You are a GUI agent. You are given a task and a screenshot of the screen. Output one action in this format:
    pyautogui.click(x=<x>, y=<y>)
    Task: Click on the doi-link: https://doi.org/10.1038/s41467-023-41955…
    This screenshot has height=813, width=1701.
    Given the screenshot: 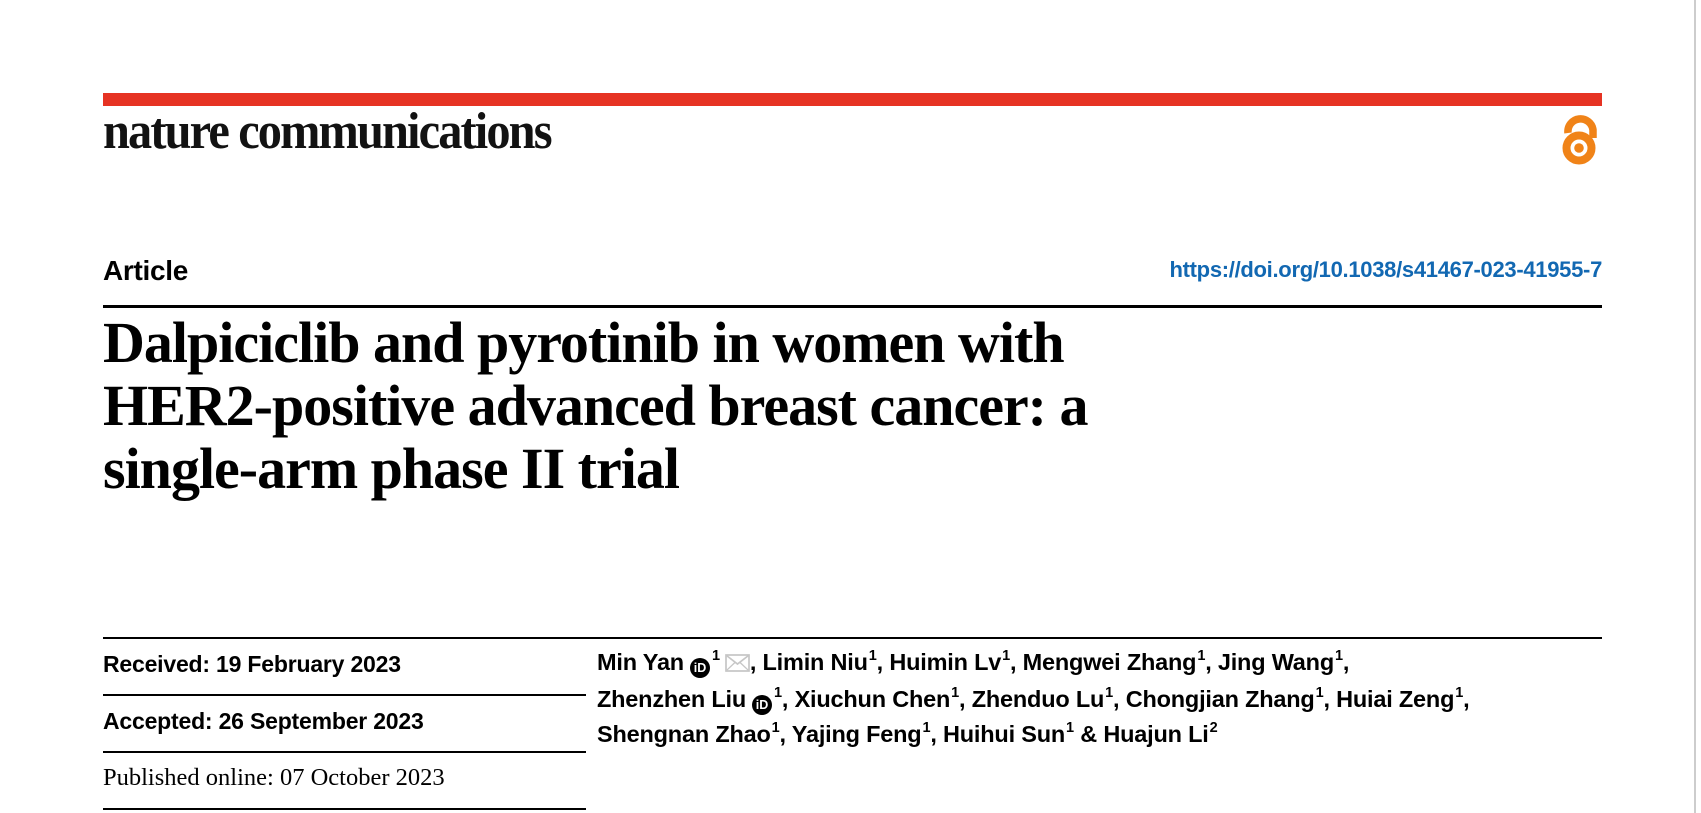 What is the action you would take?
    pyautogui.click(x=1385, y=269)
    